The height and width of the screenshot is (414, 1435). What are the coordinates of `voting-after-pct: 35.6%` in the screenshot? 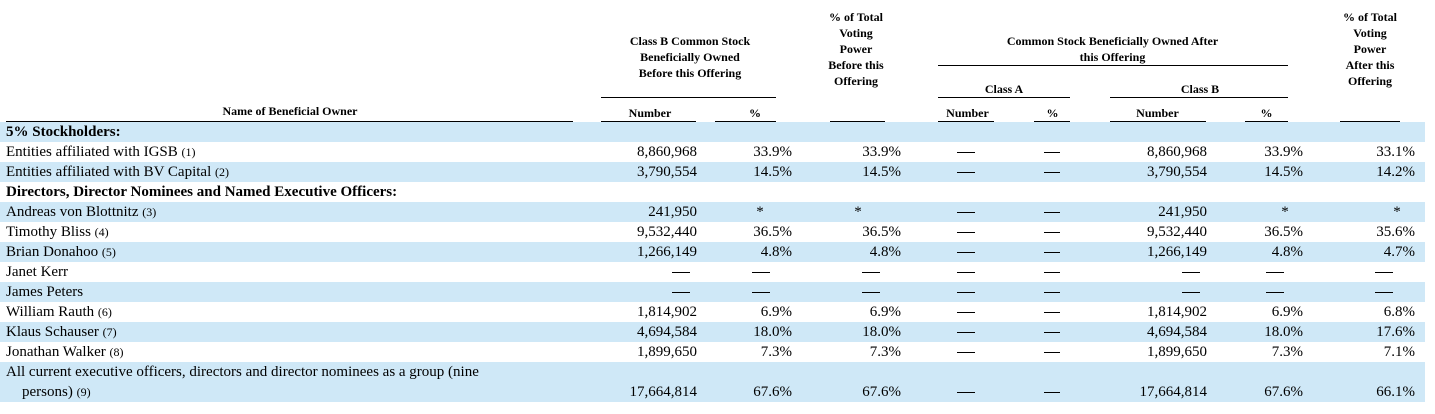 It's located at (1395, 232).